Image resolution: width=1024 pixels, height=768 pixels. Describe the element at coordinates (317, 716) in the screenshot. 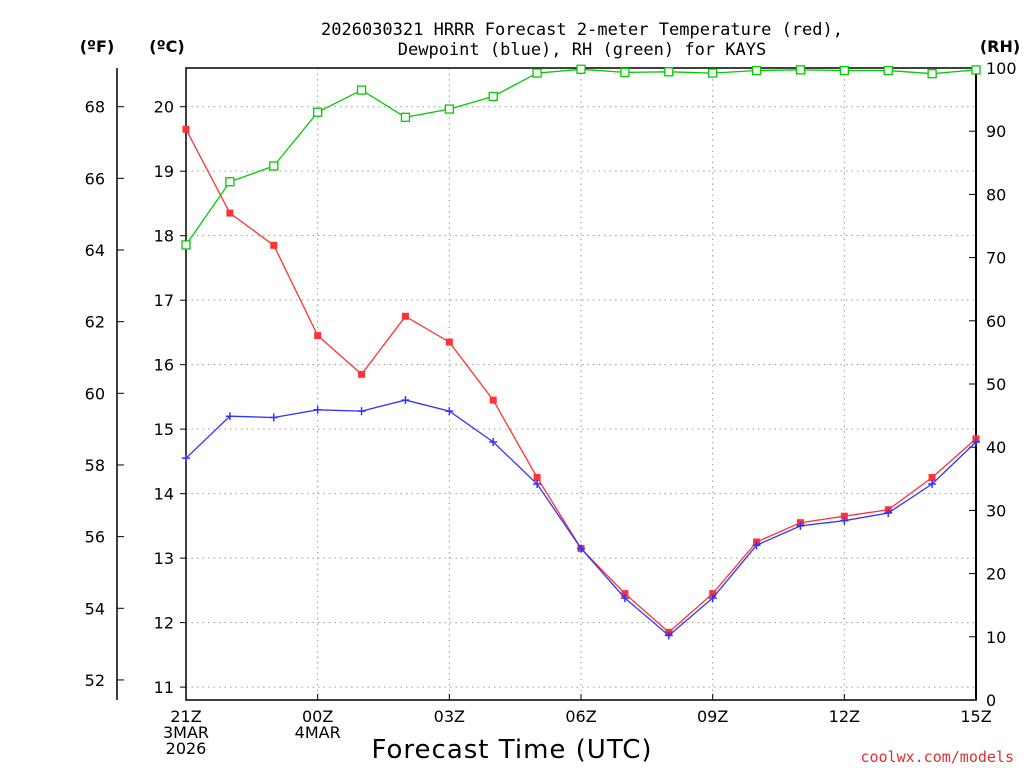

I see `time-tick-label: 00Z` at that location.